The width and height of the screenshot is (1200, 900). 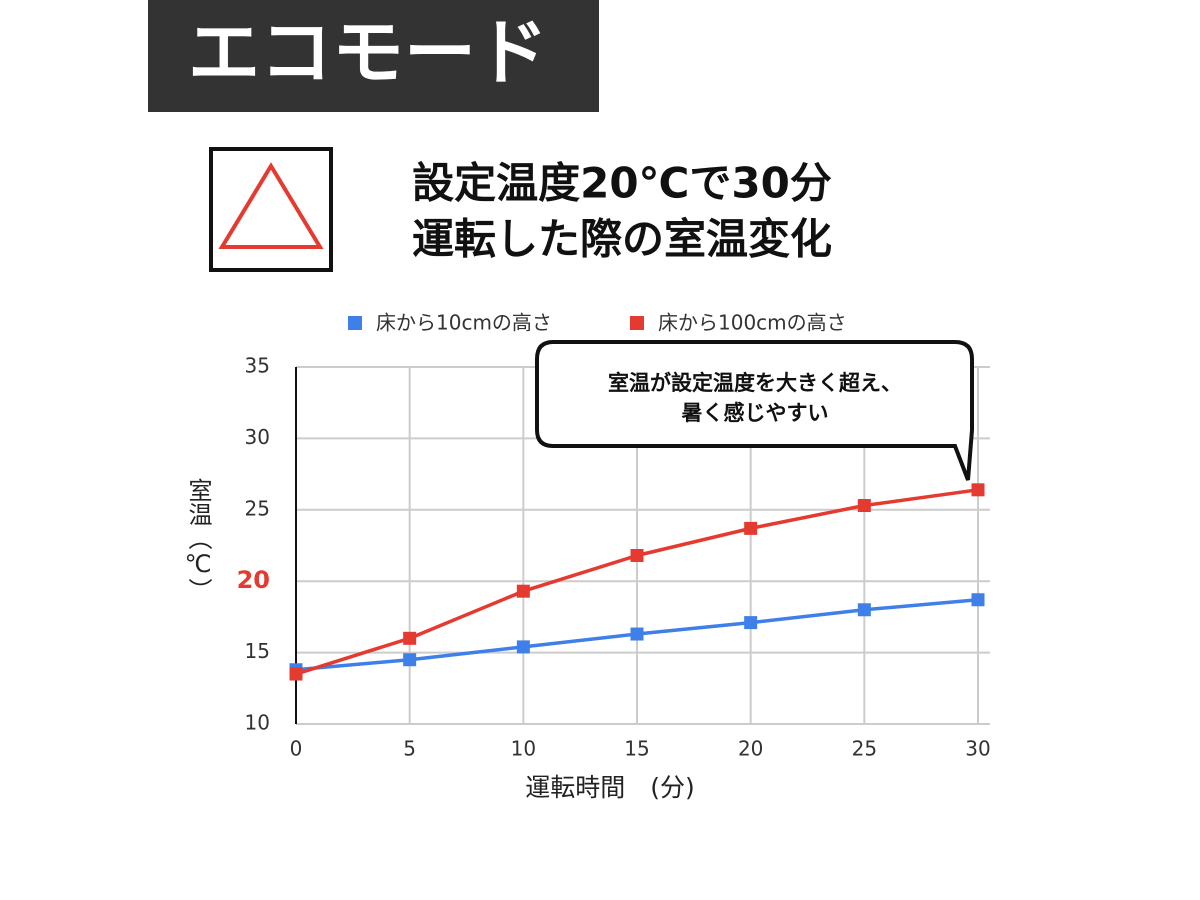 I want to click on triangle-icon, so click(x=271, y=205).